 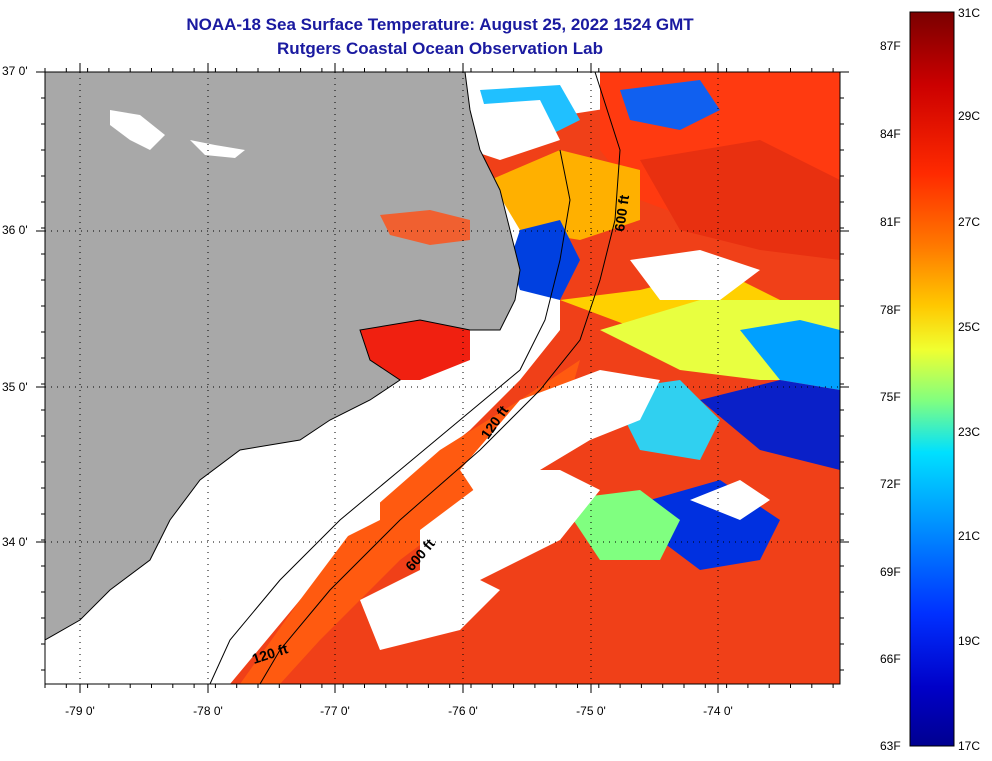 I want to click on lat-label-34: 34 0', so click(x=15, y=542).